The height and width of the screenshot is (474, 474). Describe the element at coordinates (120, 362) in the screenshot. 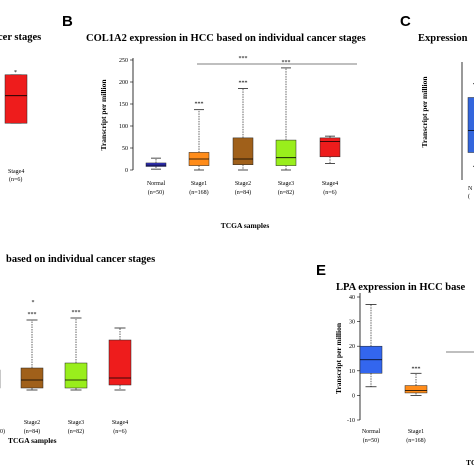

I see `panel-d-box-2-box` at that location.